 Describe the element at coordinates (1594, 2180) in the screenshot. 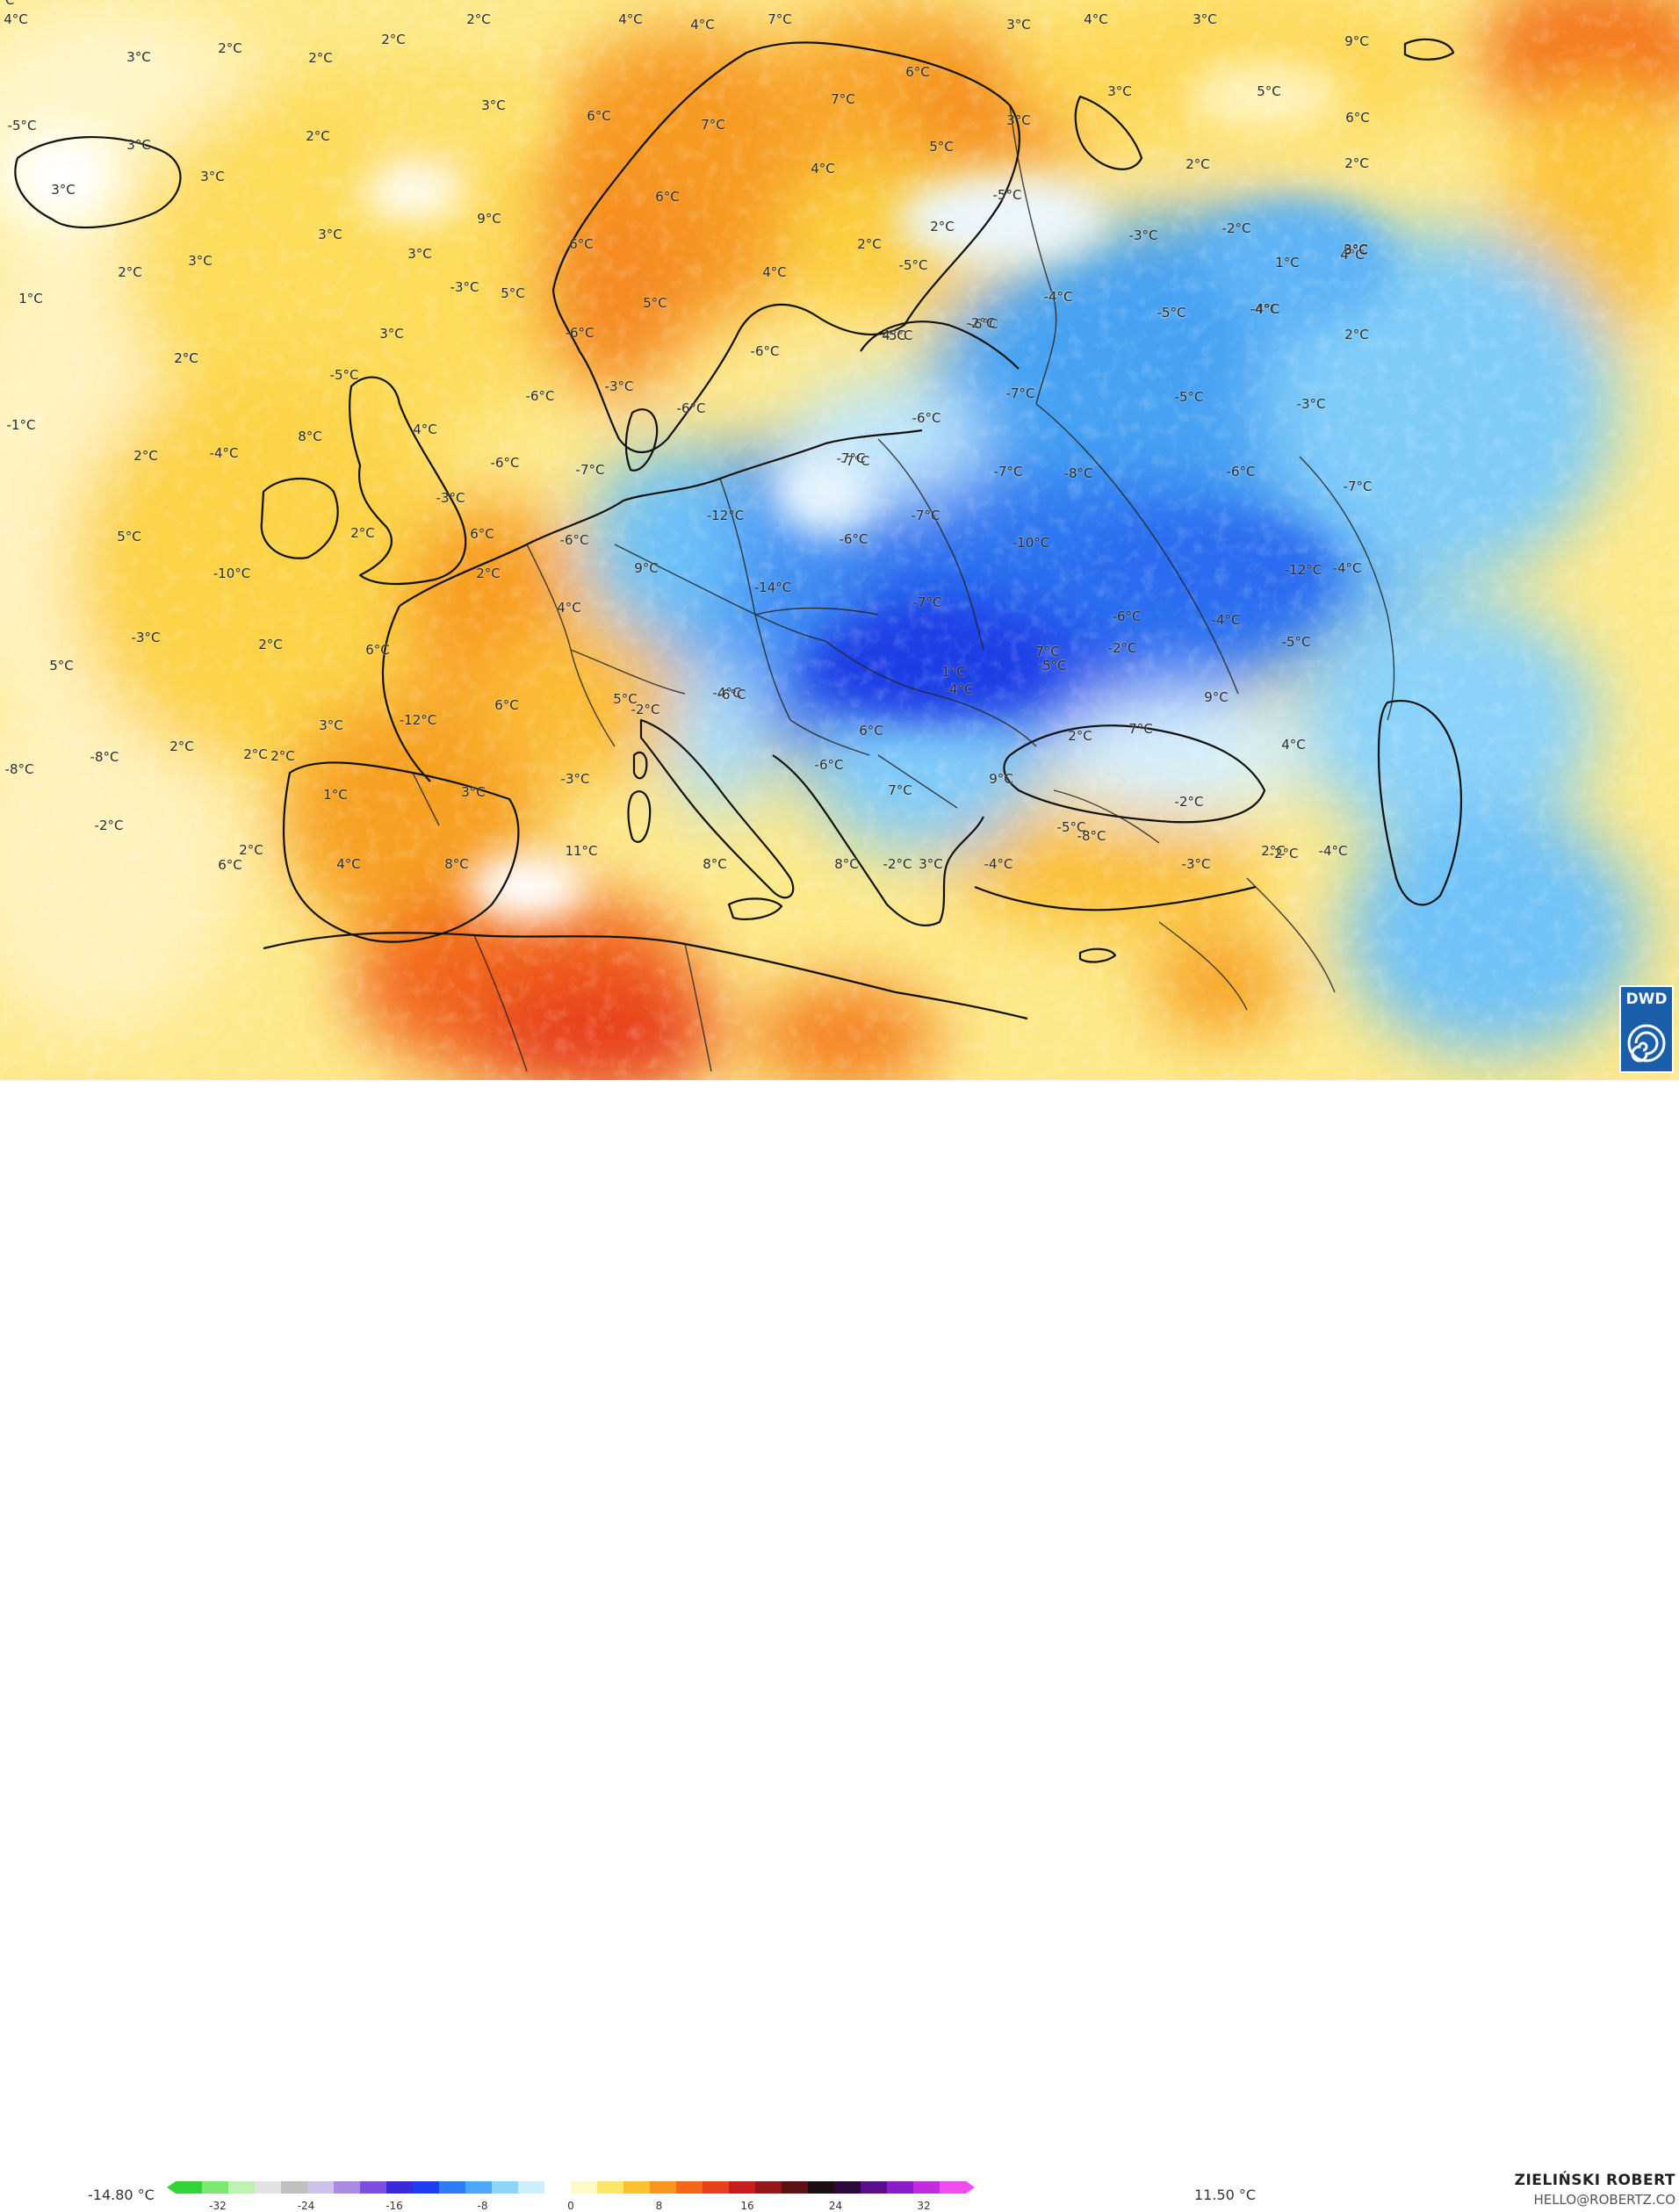

I see `credit-author: ZIELIŃSKI ROBERT` at that location.